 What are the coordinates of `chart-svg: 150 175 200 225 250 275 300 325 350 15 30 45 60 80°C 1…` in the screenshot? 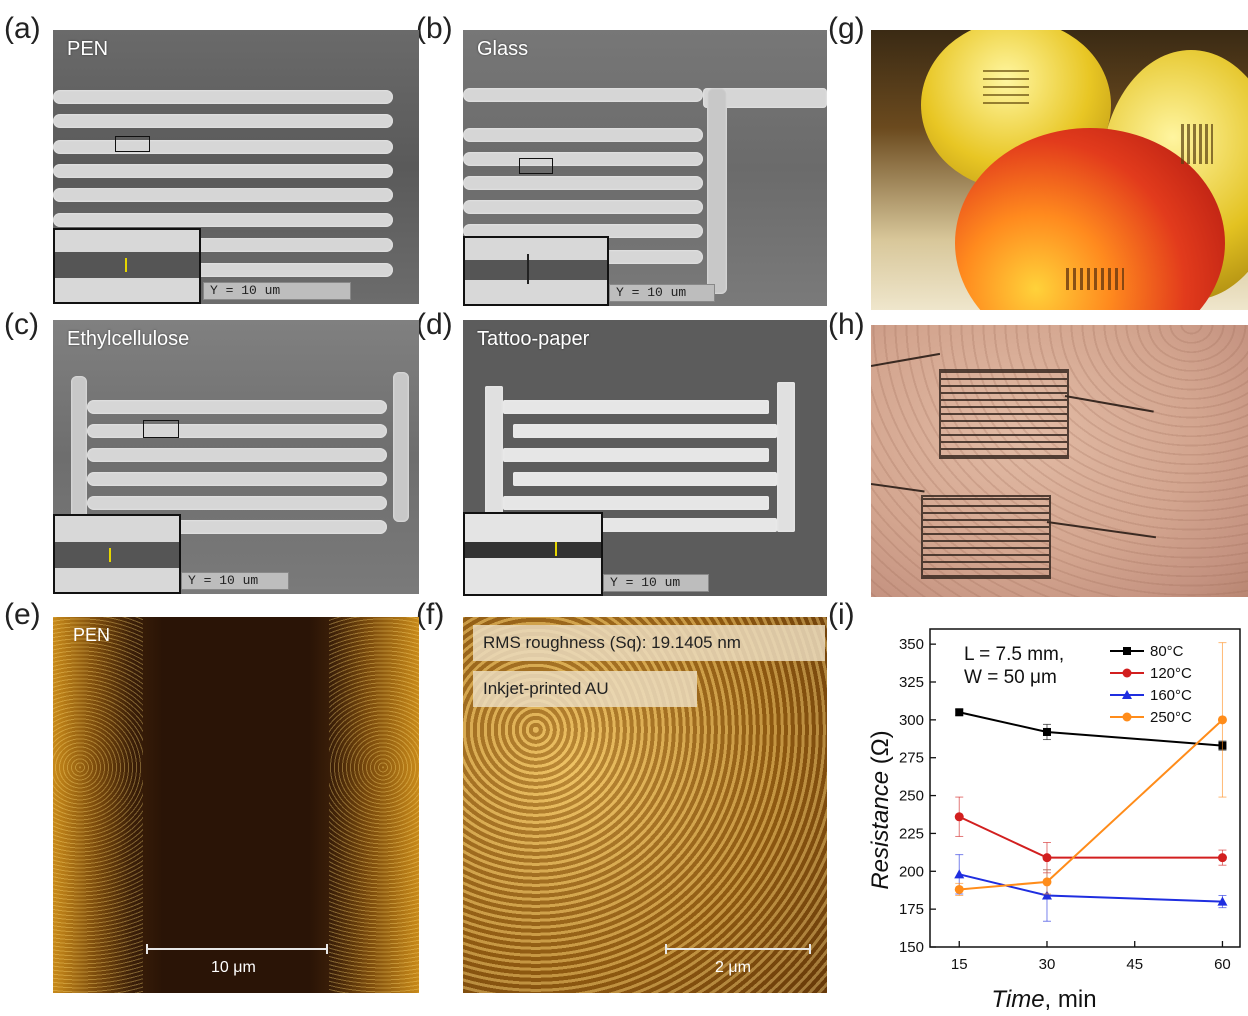 It's located at (1054, 820).